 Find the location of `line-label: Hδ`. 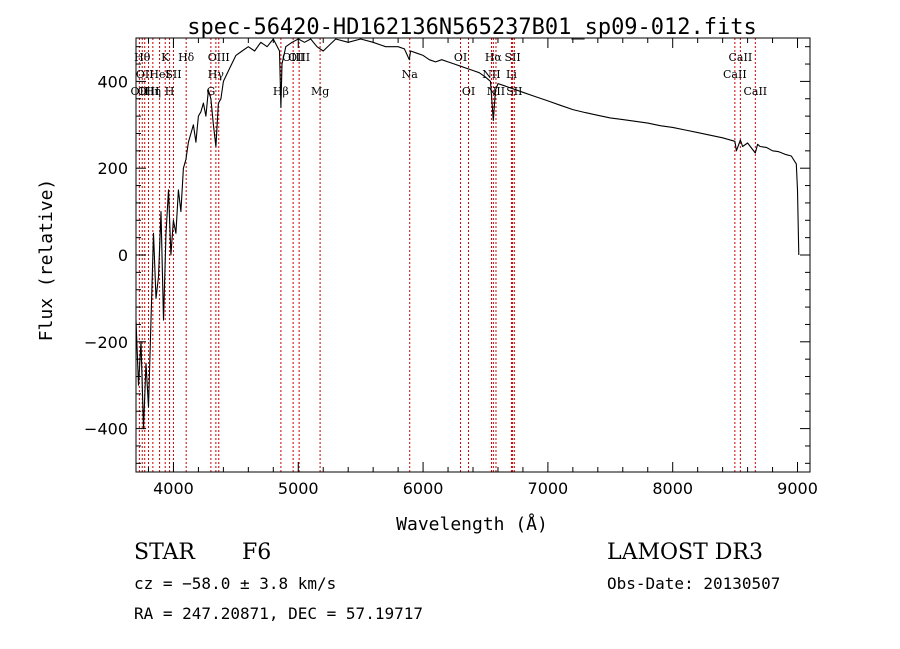

line-label: Hδ is located at coordinates (186, 57).